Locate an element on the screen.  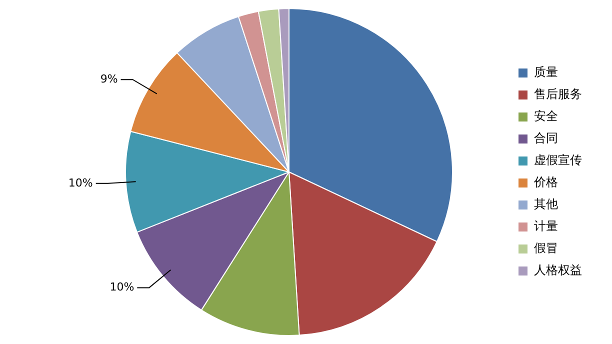
legend-label: 售后服务 is located at coordinates (558, 94).